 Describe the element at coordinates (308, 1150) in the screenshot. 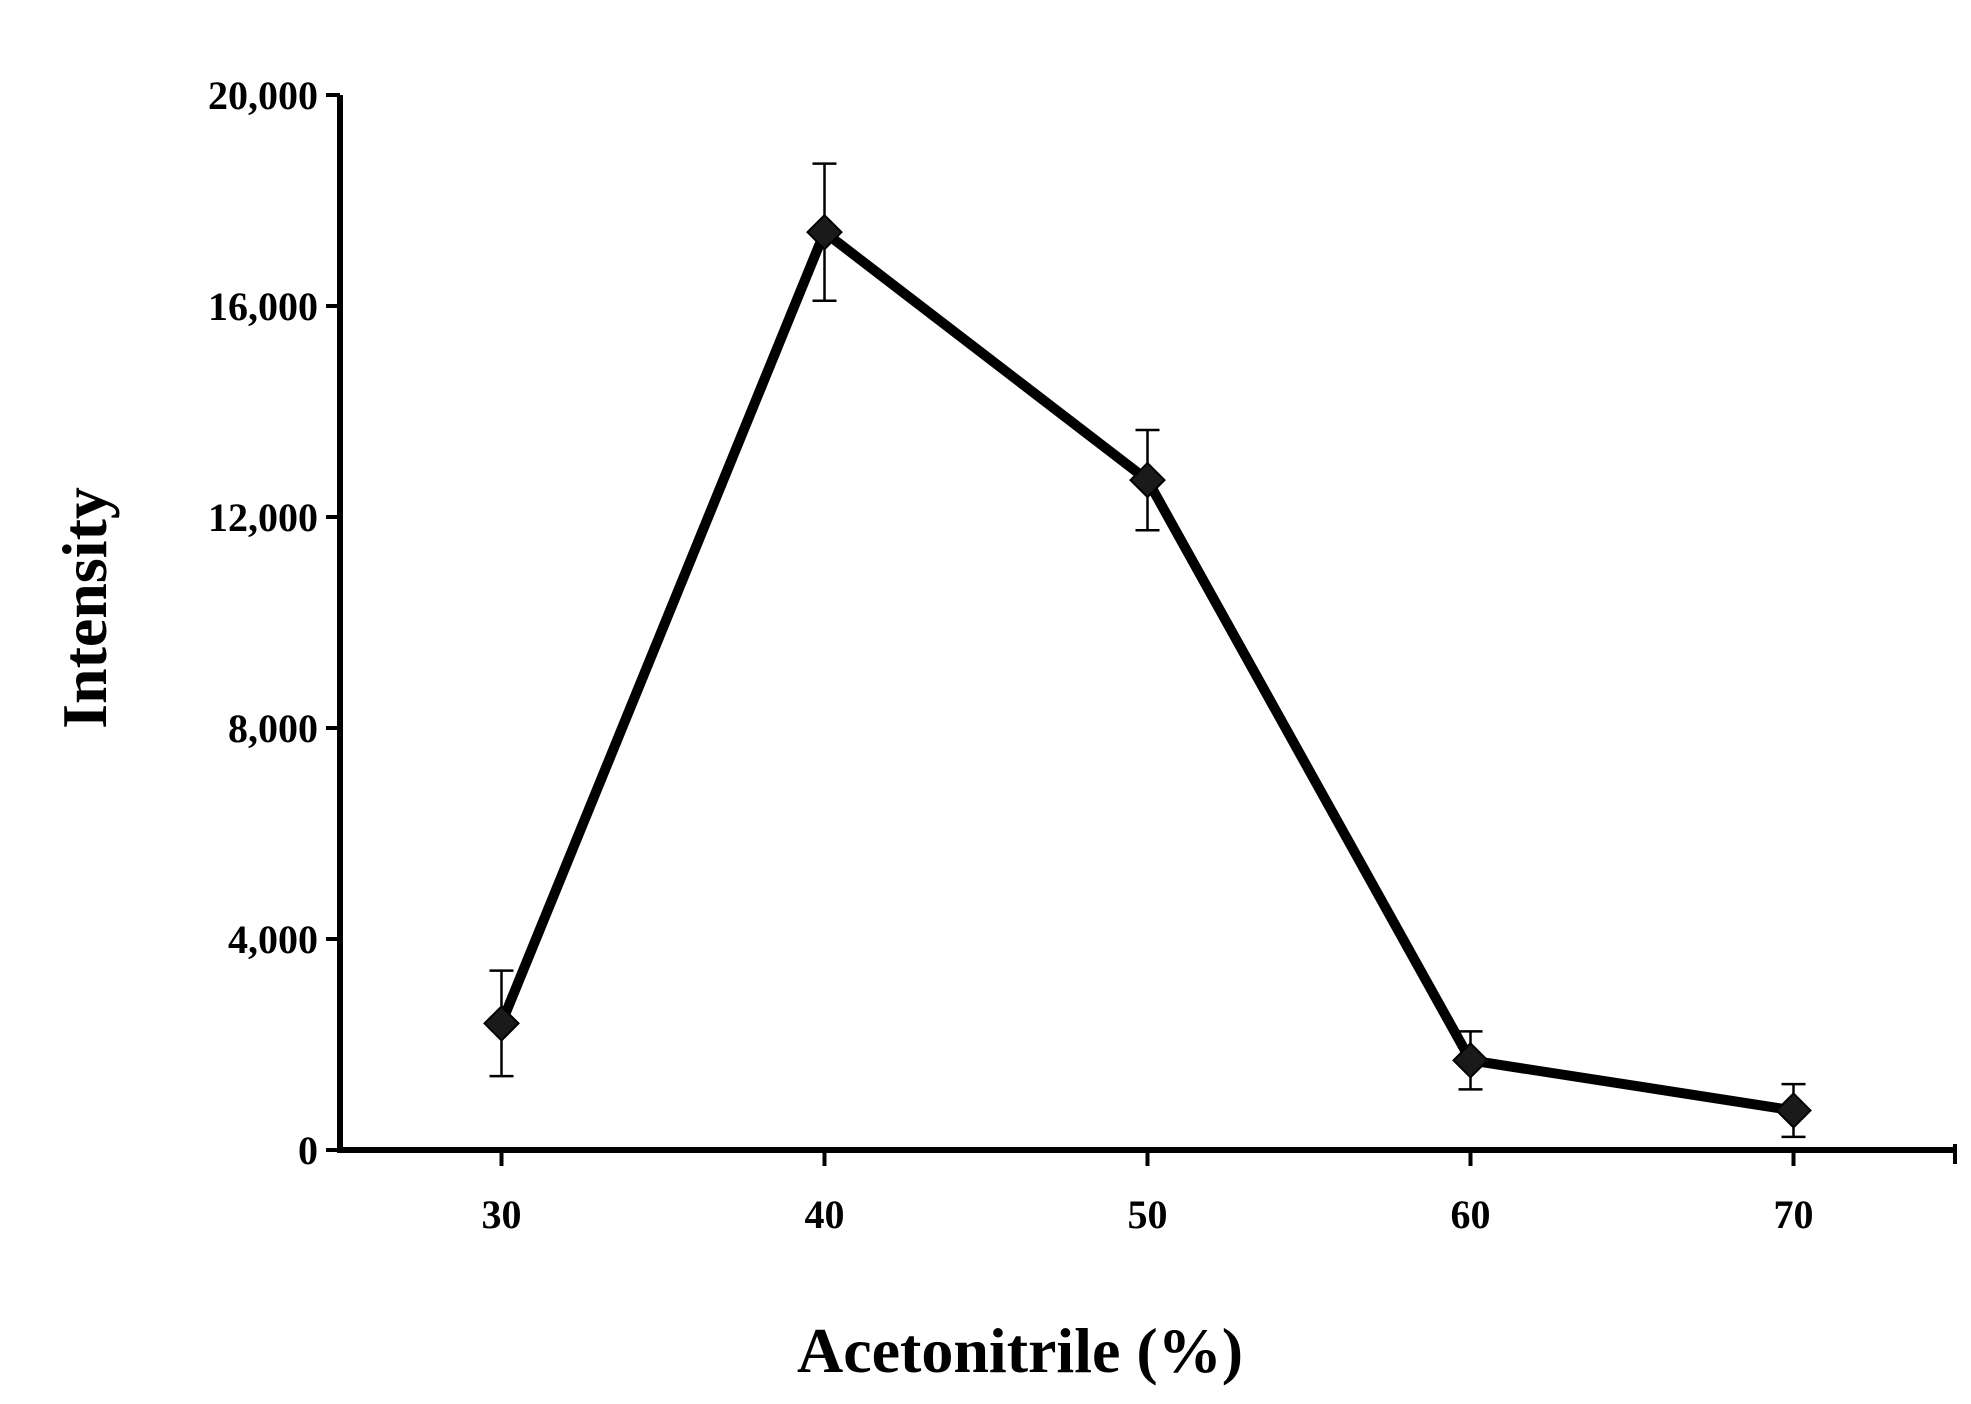

I see `y-tick-label: 0` at that location.